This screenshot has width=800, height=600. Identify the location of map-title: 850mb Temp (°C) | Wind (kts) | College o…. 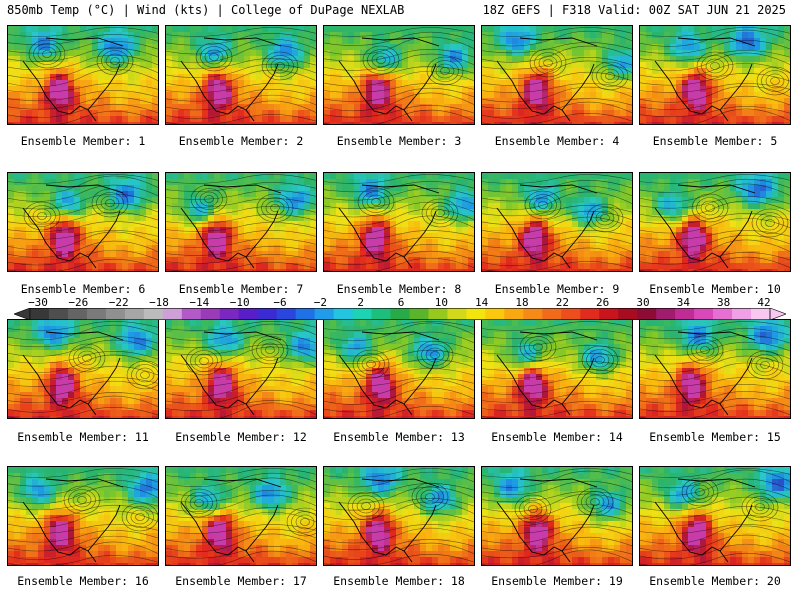
(206, 10).